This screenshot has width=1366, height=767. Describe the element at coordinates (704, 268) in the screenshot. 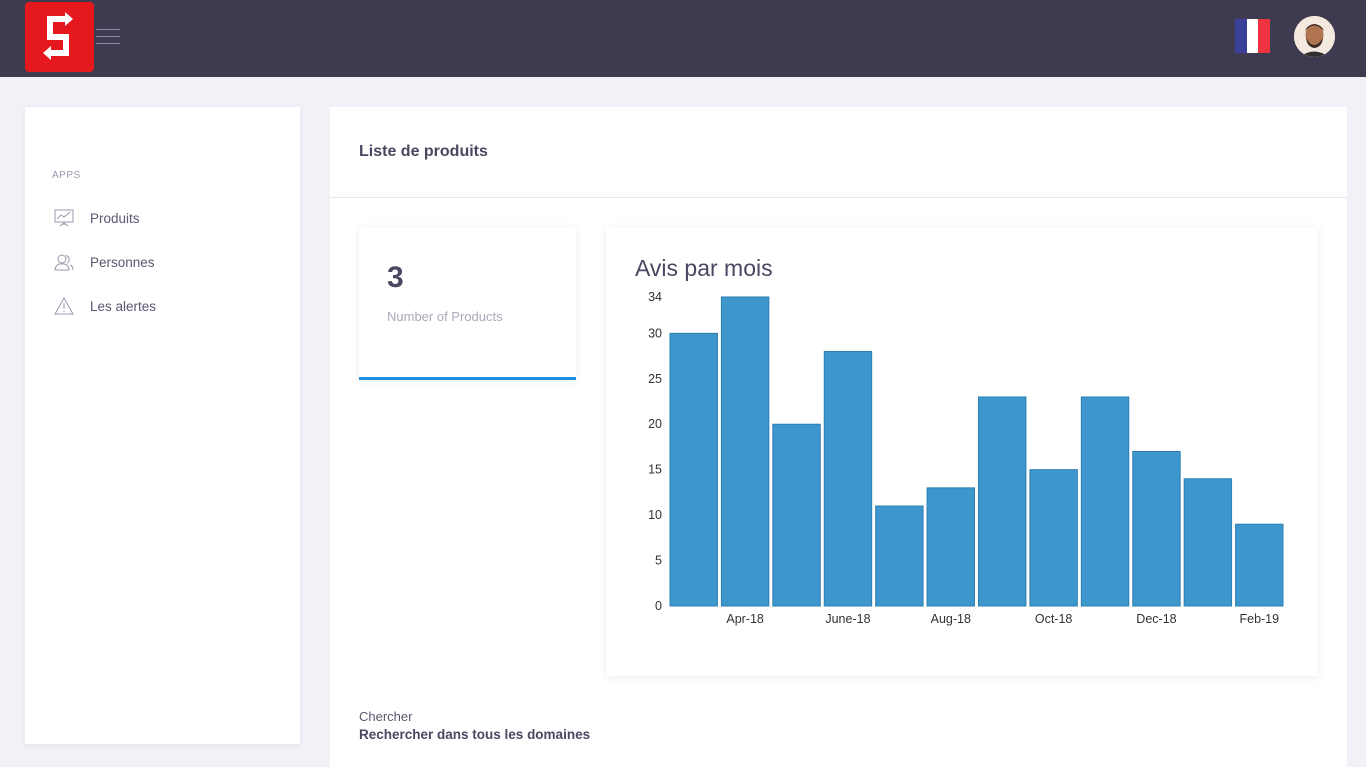

I see `chart-title: Avis par mois` at that location.